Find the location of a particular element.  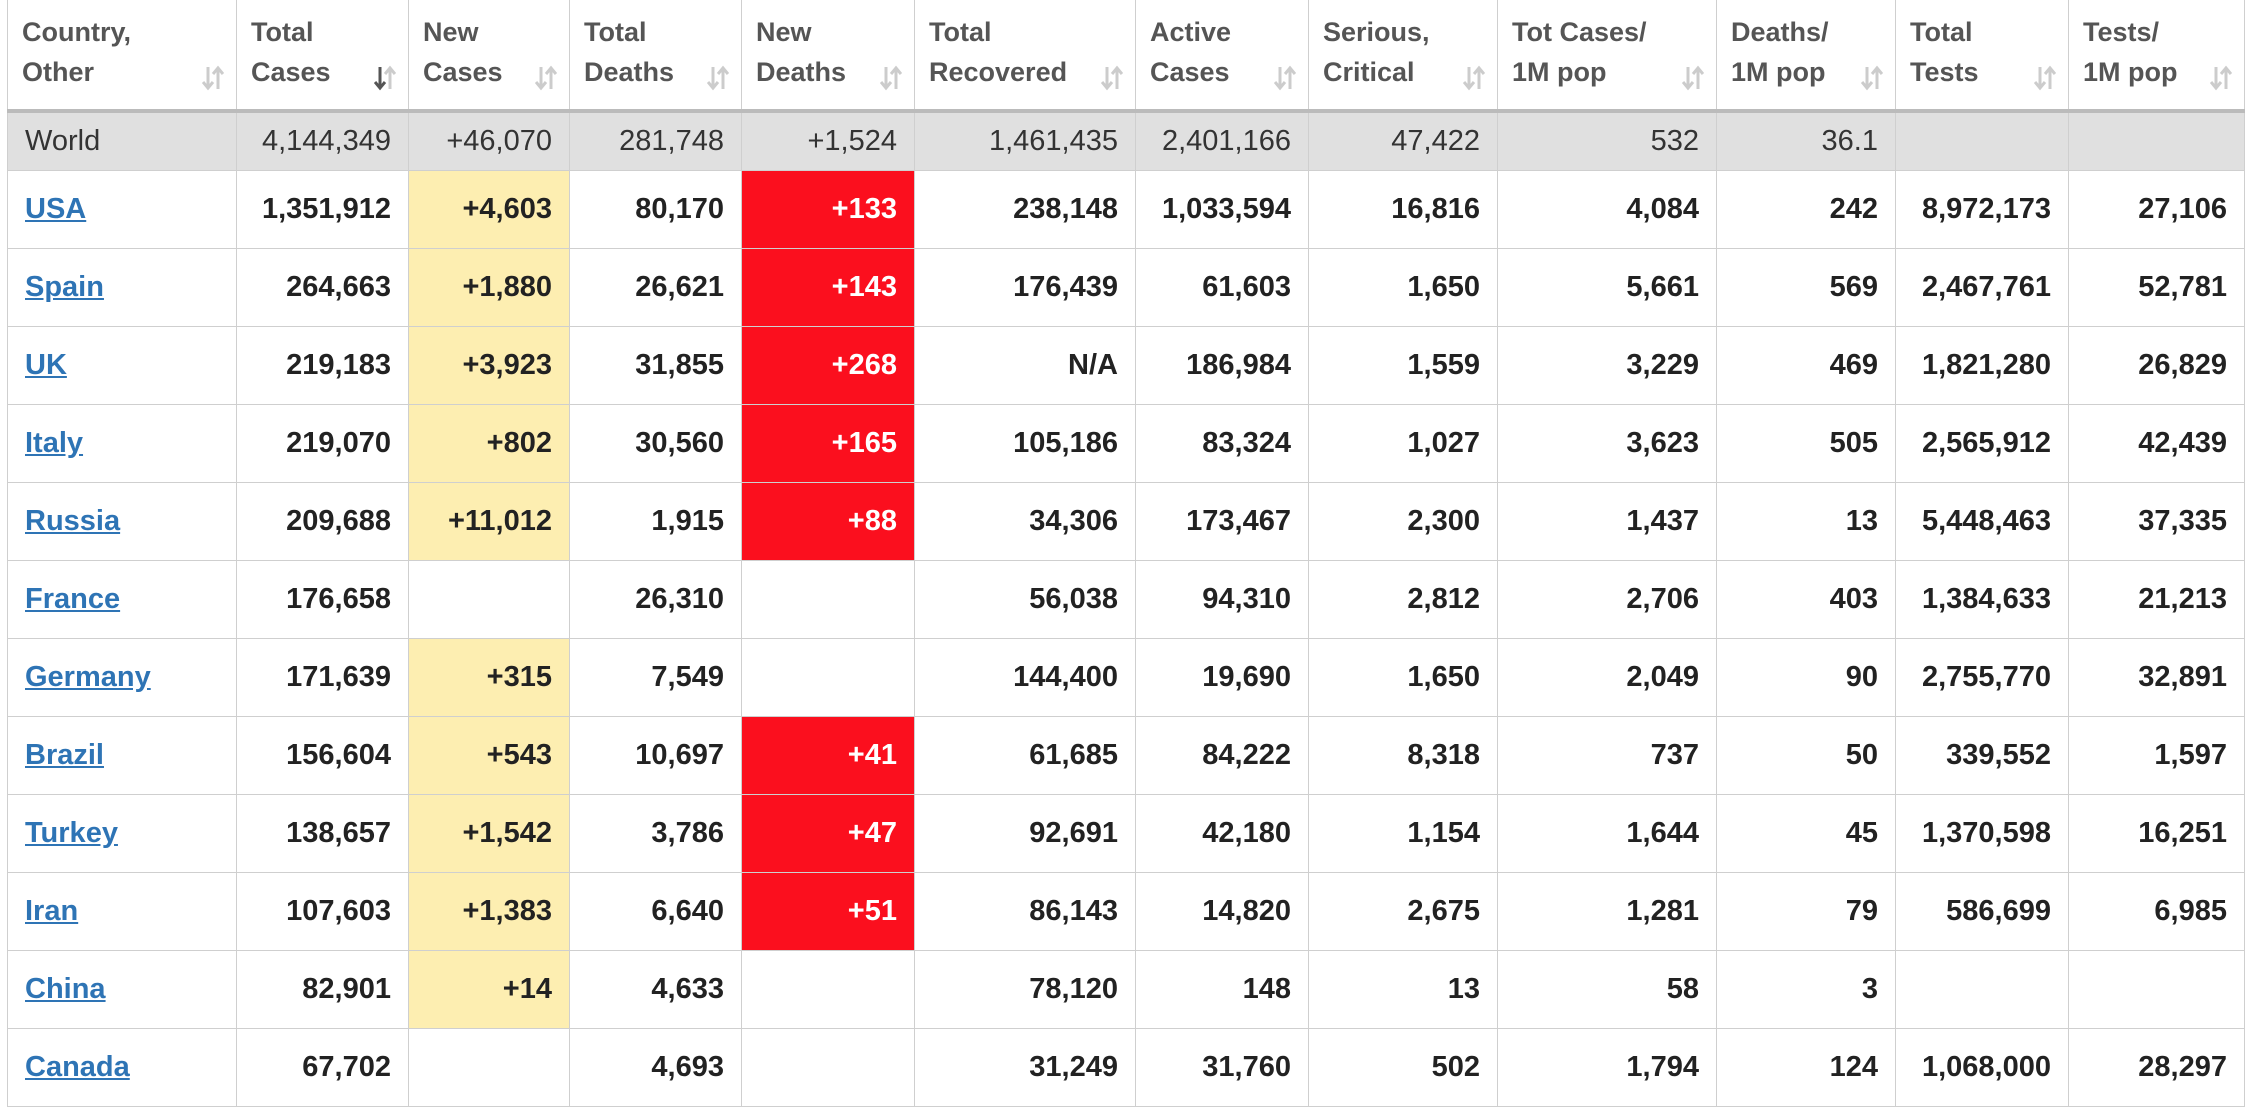

value-cell: 2,675 is located at coordinates (1403, 911).